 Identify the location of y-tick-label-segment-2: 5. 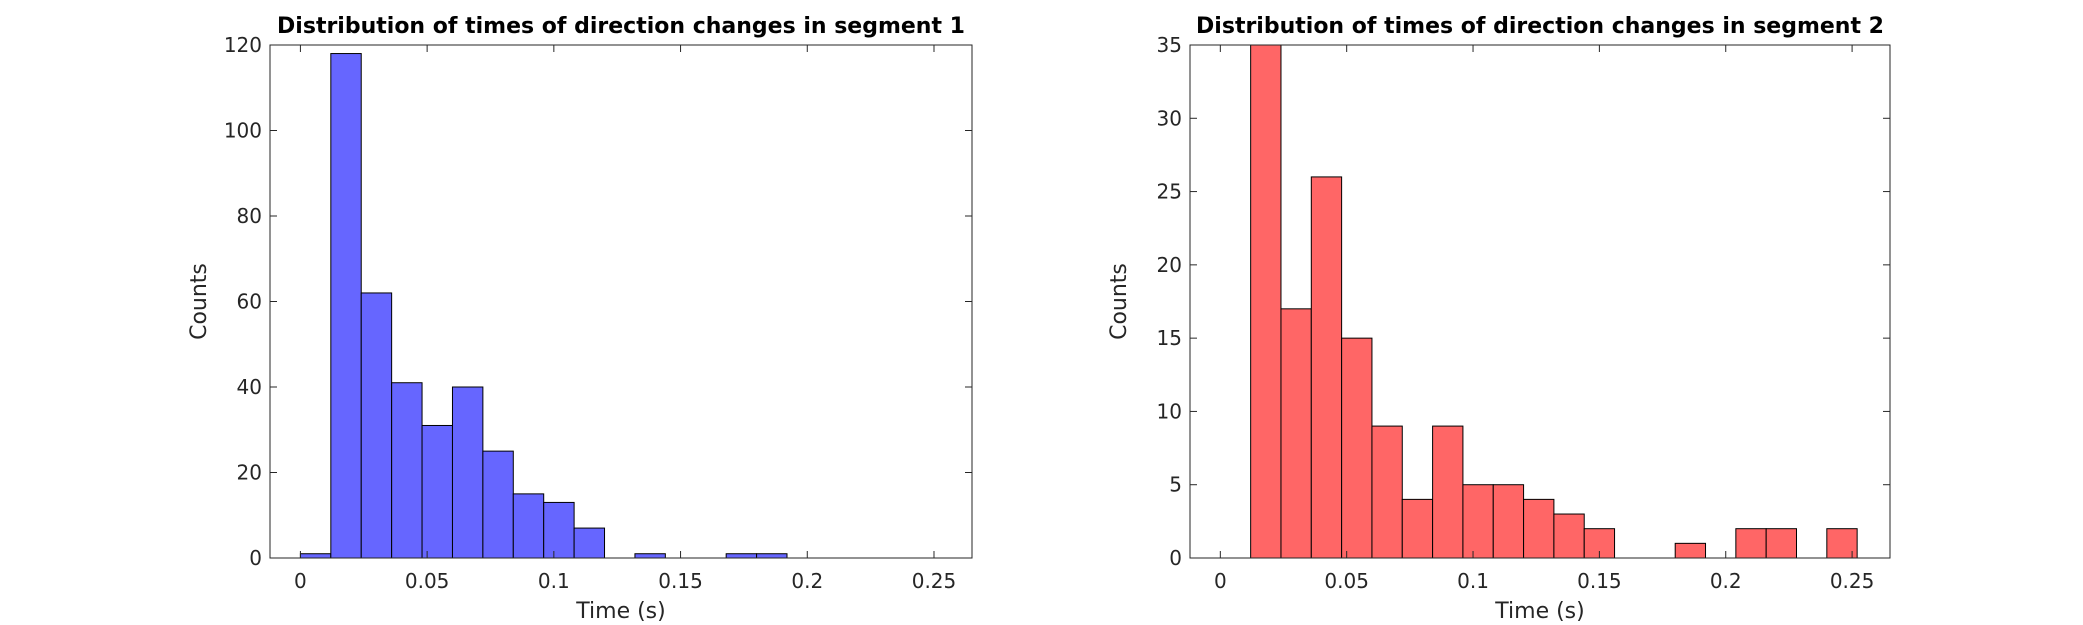
(1175, 485).